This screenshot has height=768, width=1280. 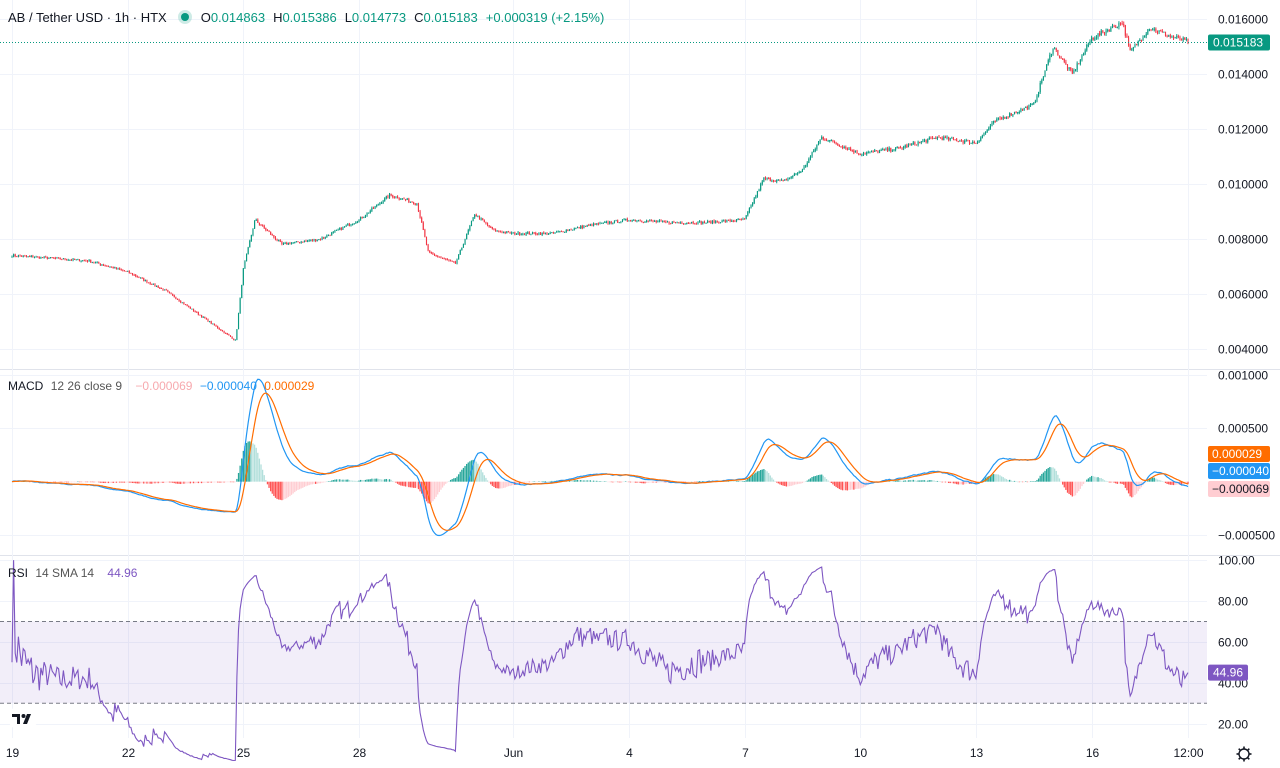 What do you see at coordinates (74, 573) in the screenshot?
I see `rsi-legend: RSI 14 SMA 14 44.96` at bounding box center [74, 573].